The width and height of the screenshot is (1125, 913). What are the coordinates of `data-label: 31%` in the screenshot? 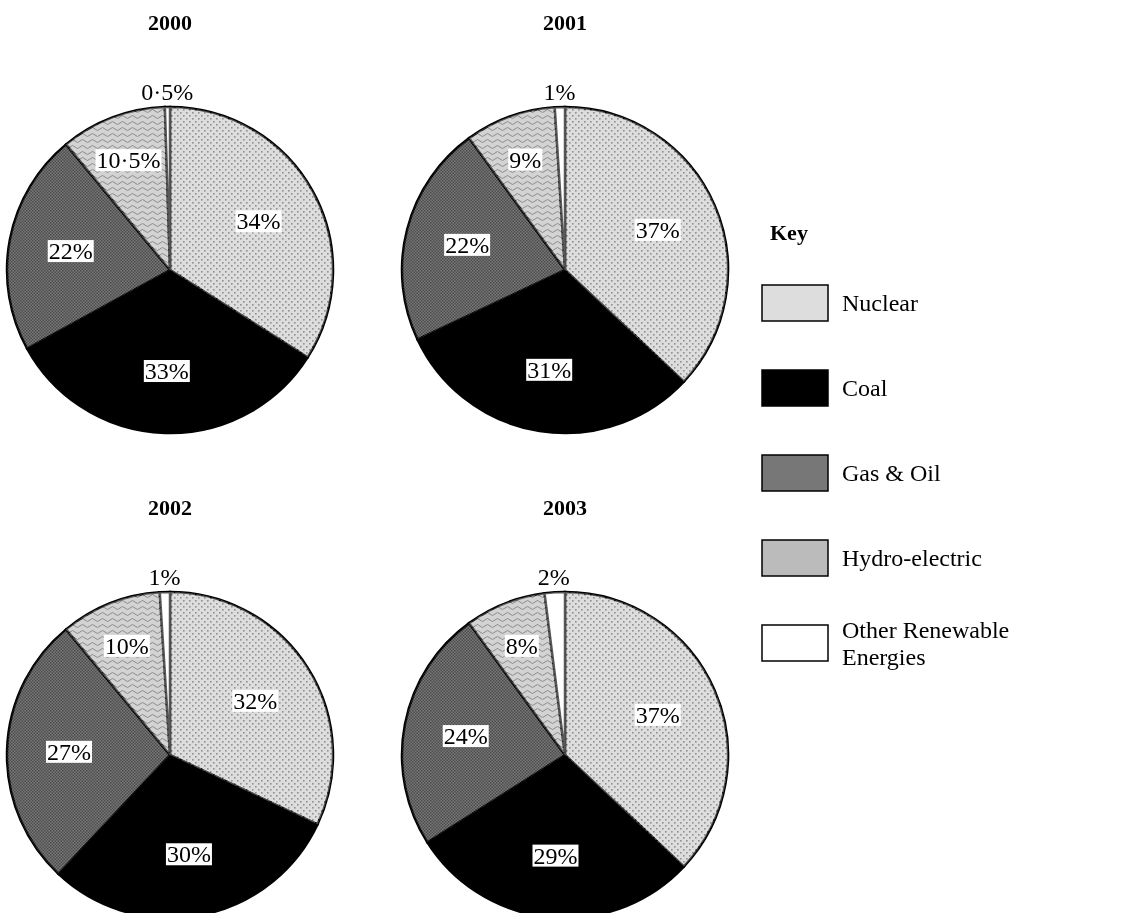 It's located at (549, 369).